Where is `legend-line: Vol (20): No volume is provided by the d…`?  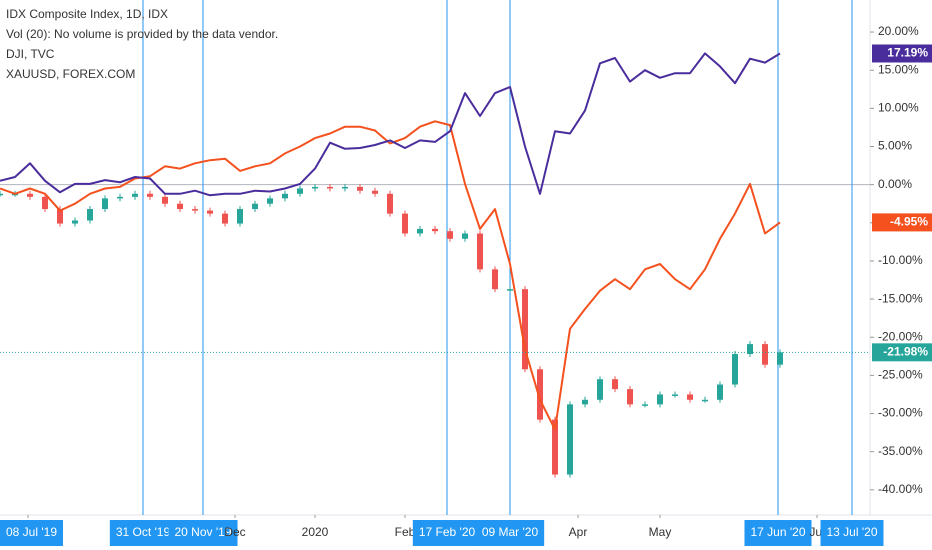
legend-line: Vol (20): No volume is provided by the d… is located at coordinates (142, 34).